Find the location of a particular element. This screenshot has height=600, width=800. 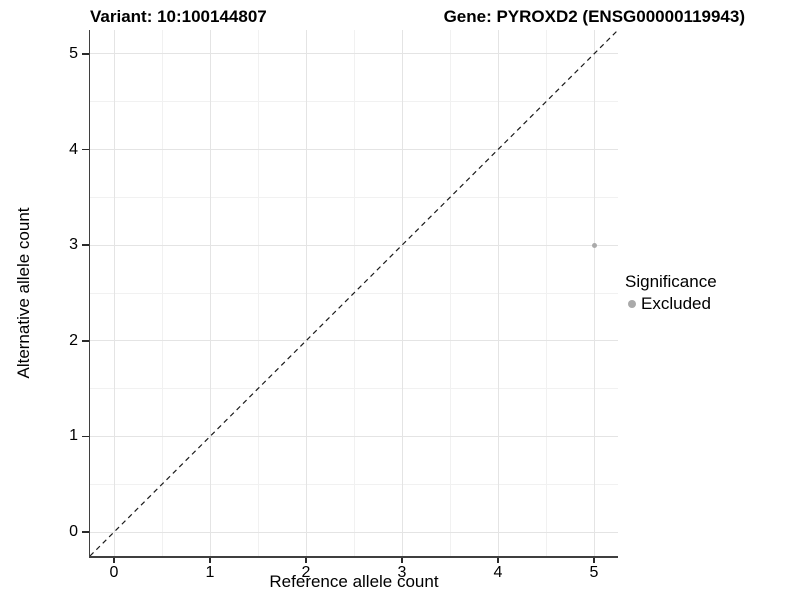

x-tick-label: 4 is located at coordinates (498, 572).